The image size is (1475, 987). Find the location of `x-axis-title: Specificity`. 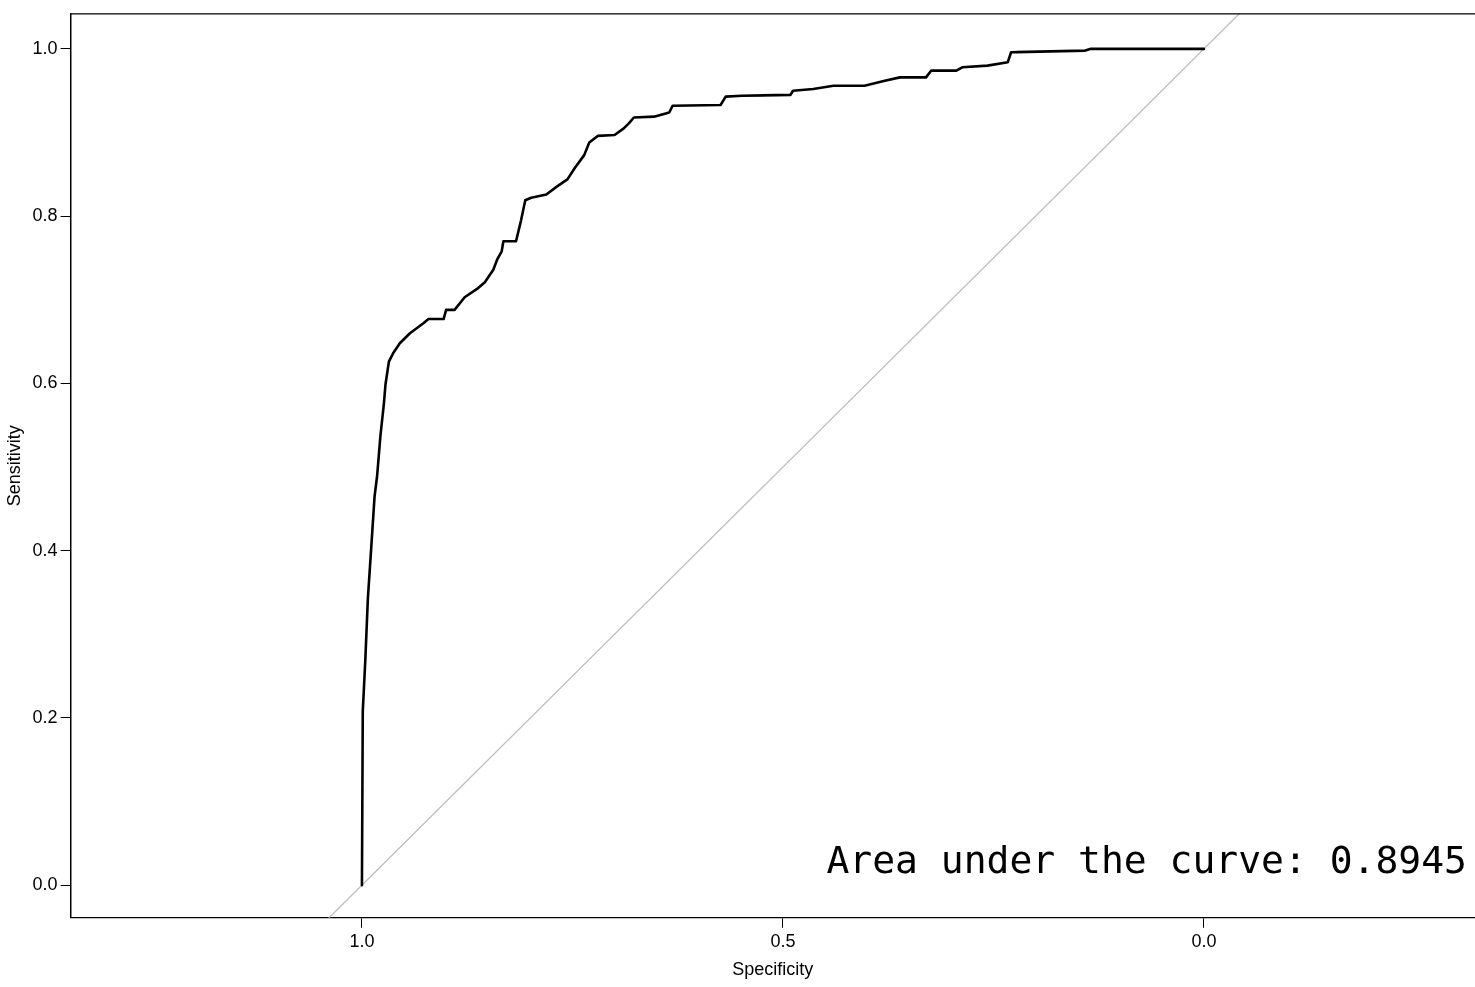

x-axis-title: Specificity is located at coordinates (773, 969).